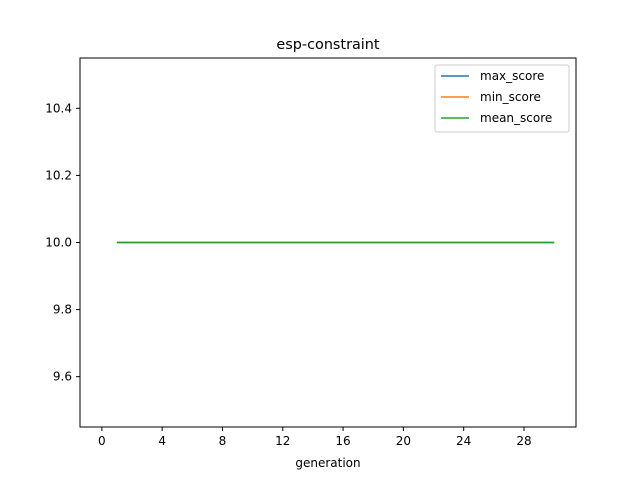 Image resolution: width=640 pixels, height=480 pixels. I want to click on legend: max_score min_score mean_score, so click(502, 98).